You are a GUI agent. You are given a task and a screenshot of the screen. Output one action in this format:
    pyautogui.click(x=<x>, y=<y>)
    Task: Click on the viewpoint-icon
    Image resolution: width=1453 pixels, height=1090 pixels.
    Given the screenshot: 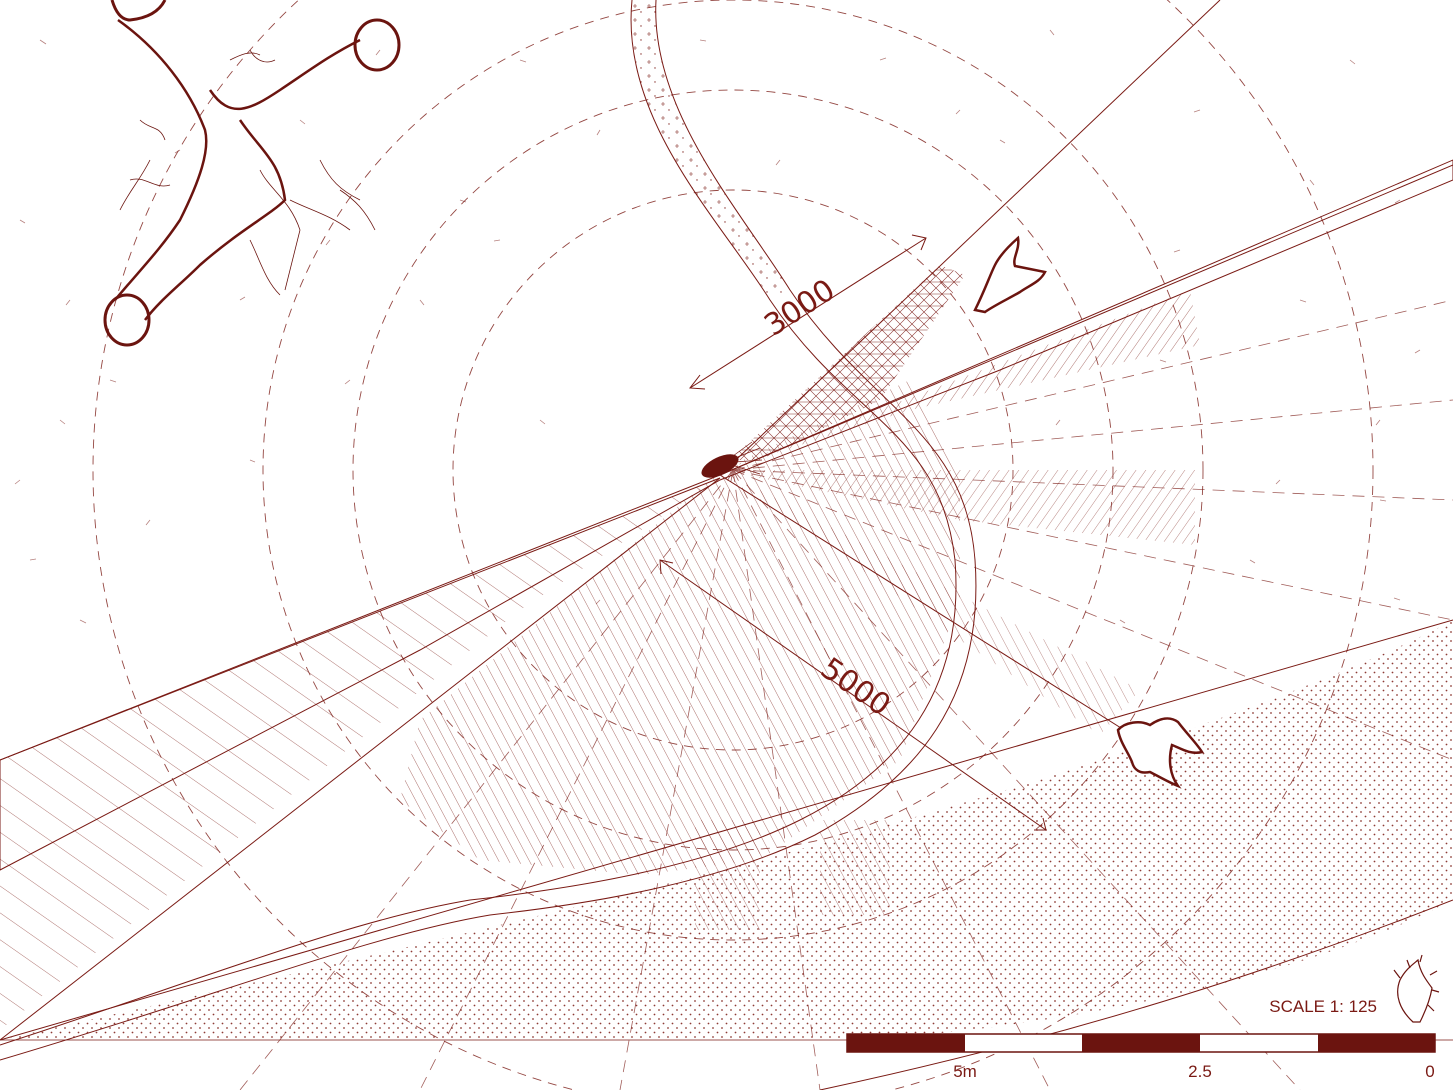 What is the action you would take?
    pyautogui.click(x=732, y=459)
    